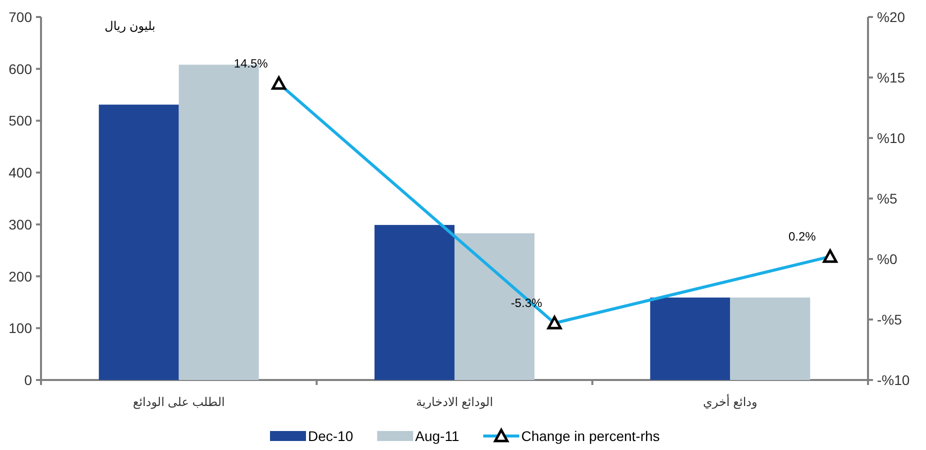  Describe the element at coordinates (20, 328) in the screenshot. I see `y-tick-label: 100` at that location.